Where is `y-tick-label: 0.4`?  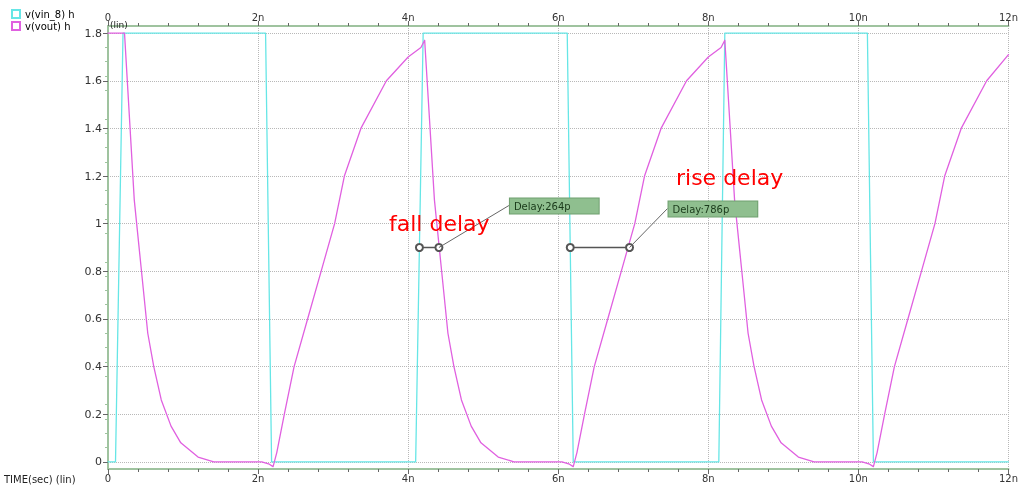
y-tick-label: 0.4 is located at coordinates (93, 367).